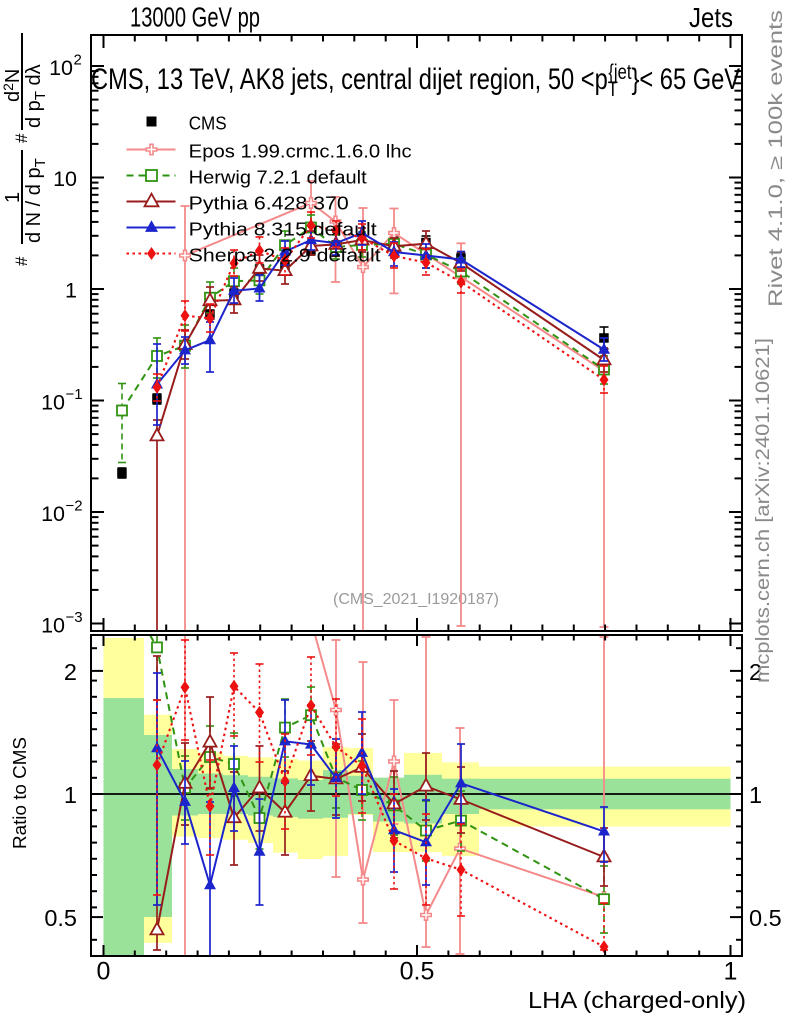 Image resolution: width=786 pixels, height=1024 pixels. What do you see at coordinates (416, 599) in the screenshot?
I see `svg-text: (CMS_2021_I1920187)` at bounding box center [416, 599].